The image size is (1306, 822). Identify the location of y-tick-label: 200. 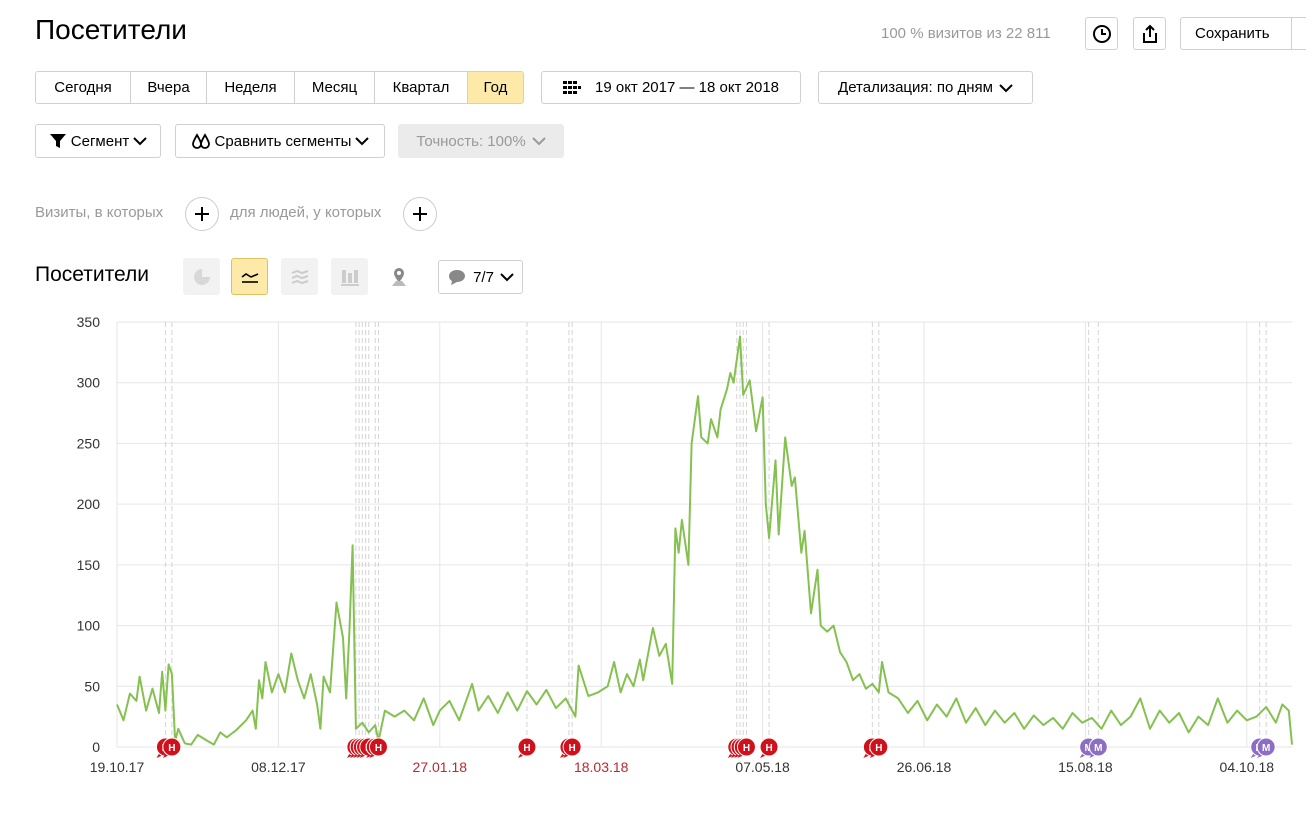
(89, 504).